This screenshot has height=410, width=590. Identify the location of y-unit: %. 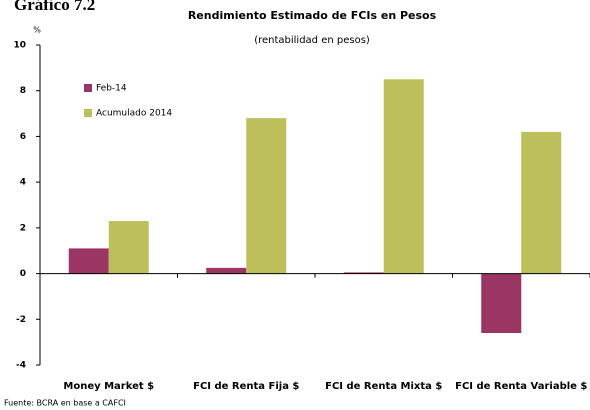
(37, 30).